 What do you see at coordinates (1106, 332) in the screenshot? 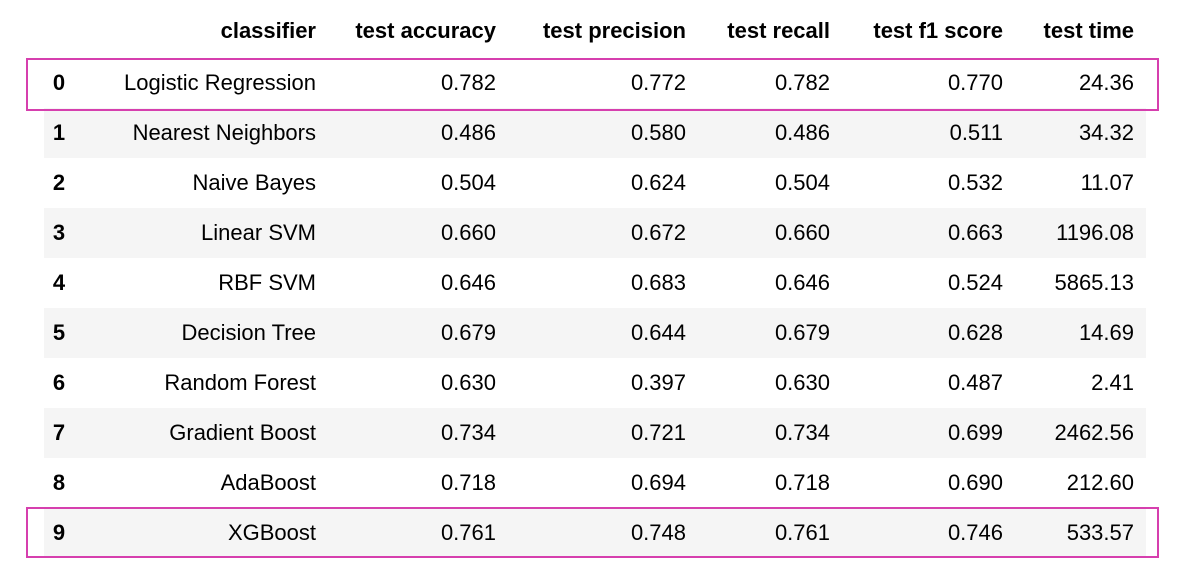
I see `test-time-cell: 14.69` at bounding box center [1106, 332].